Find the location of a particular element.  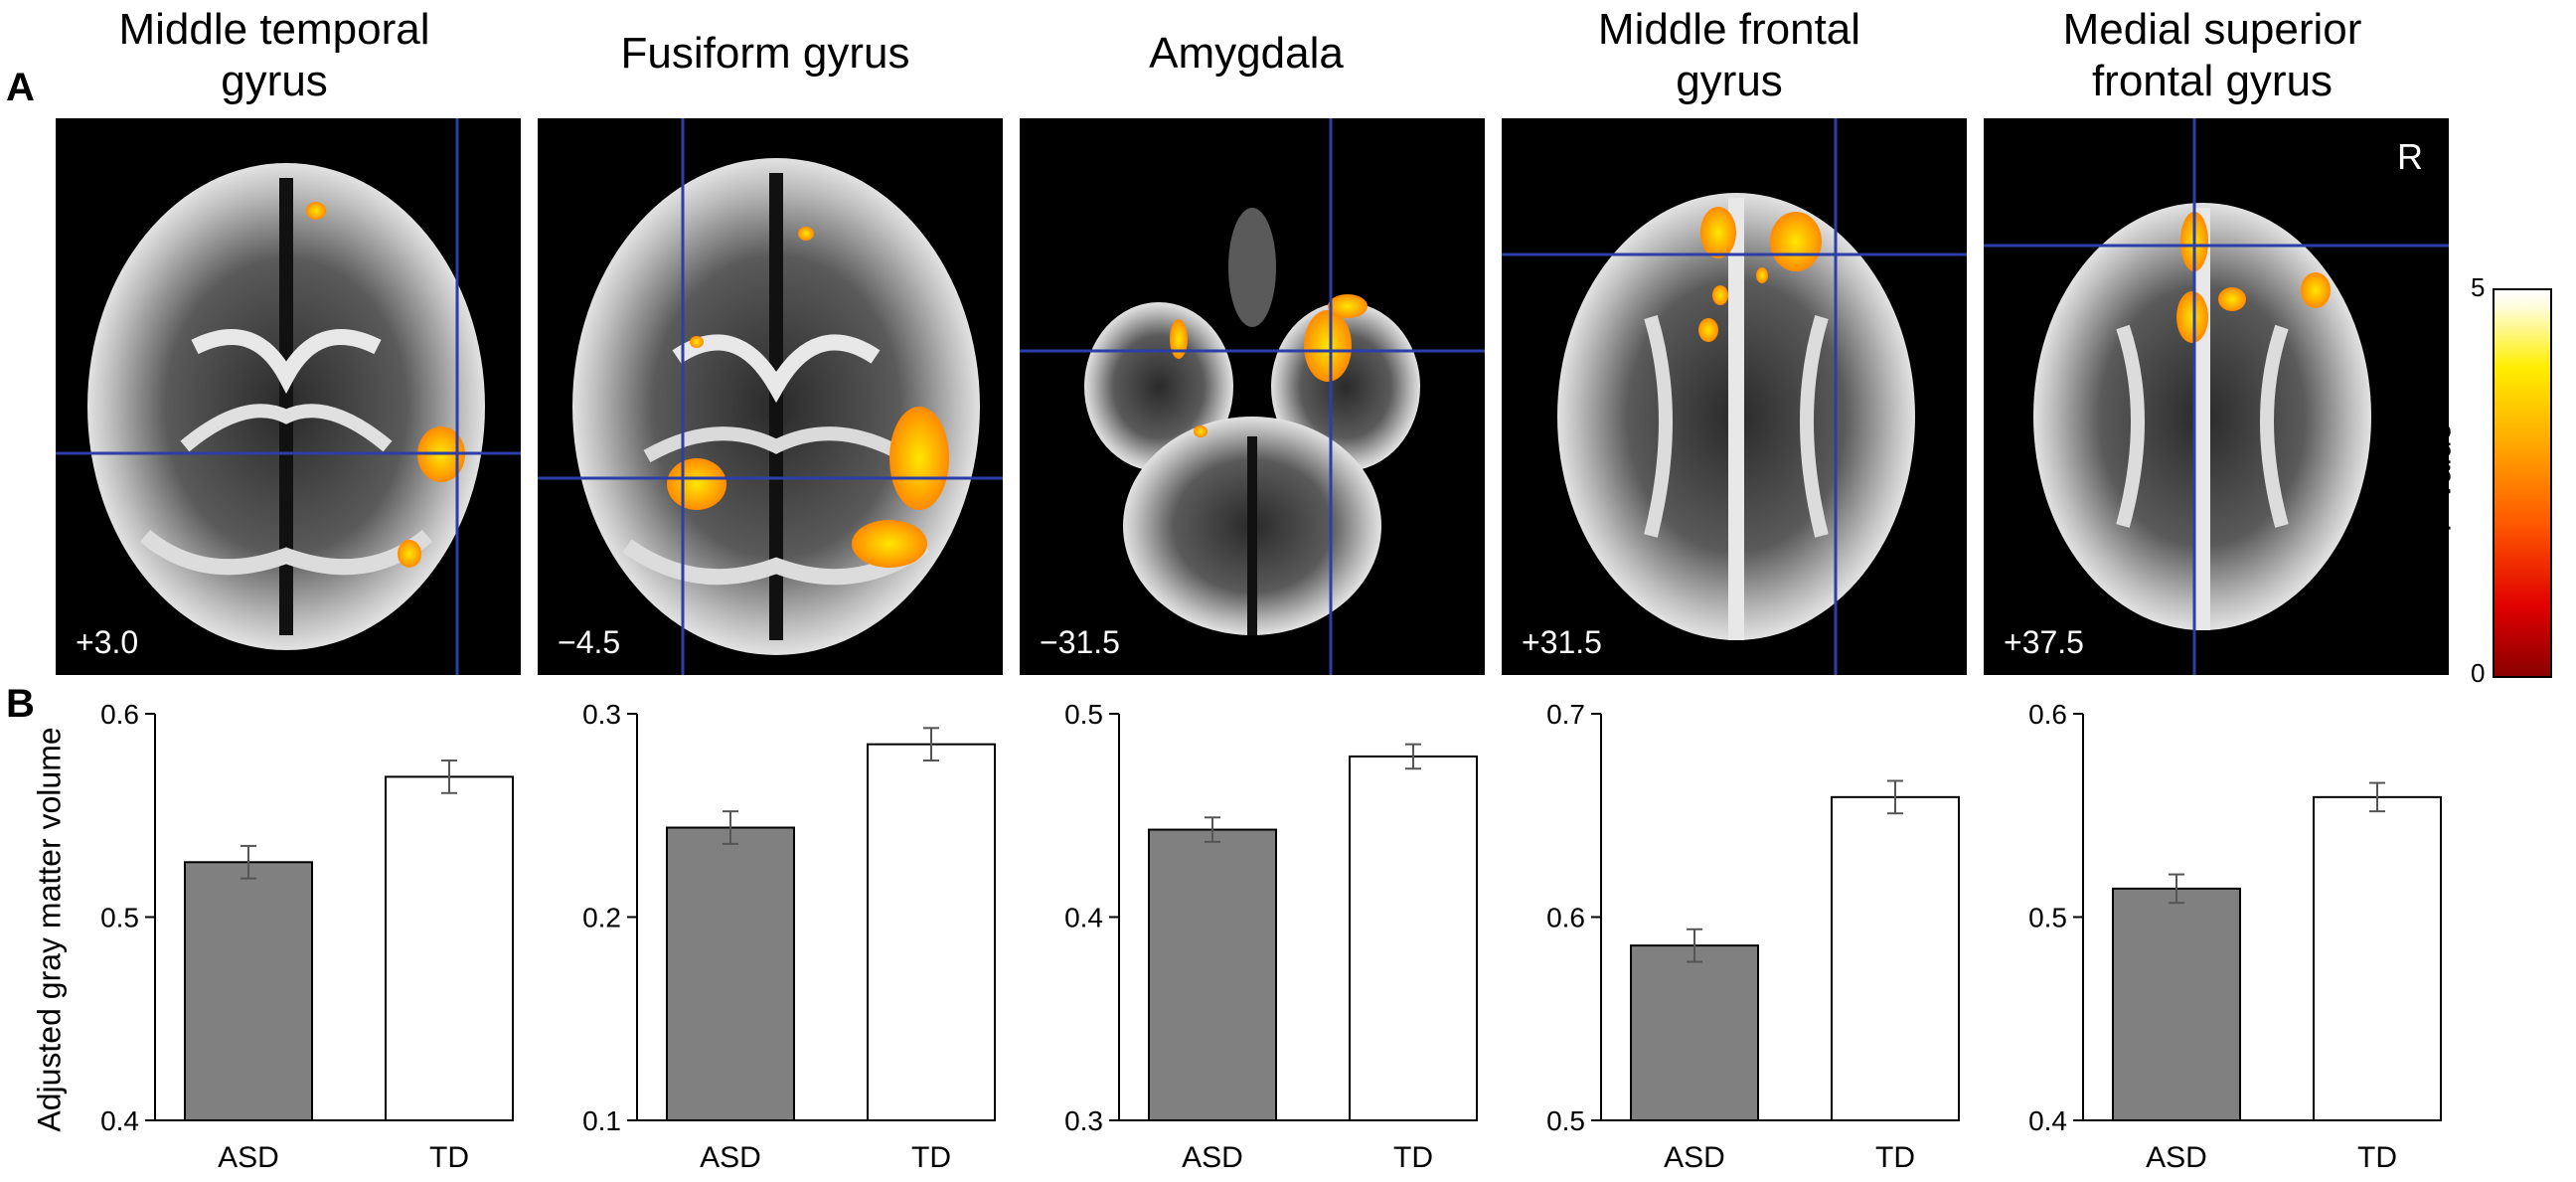

title-line: Middle temporal is located at coordinates (274, 29).